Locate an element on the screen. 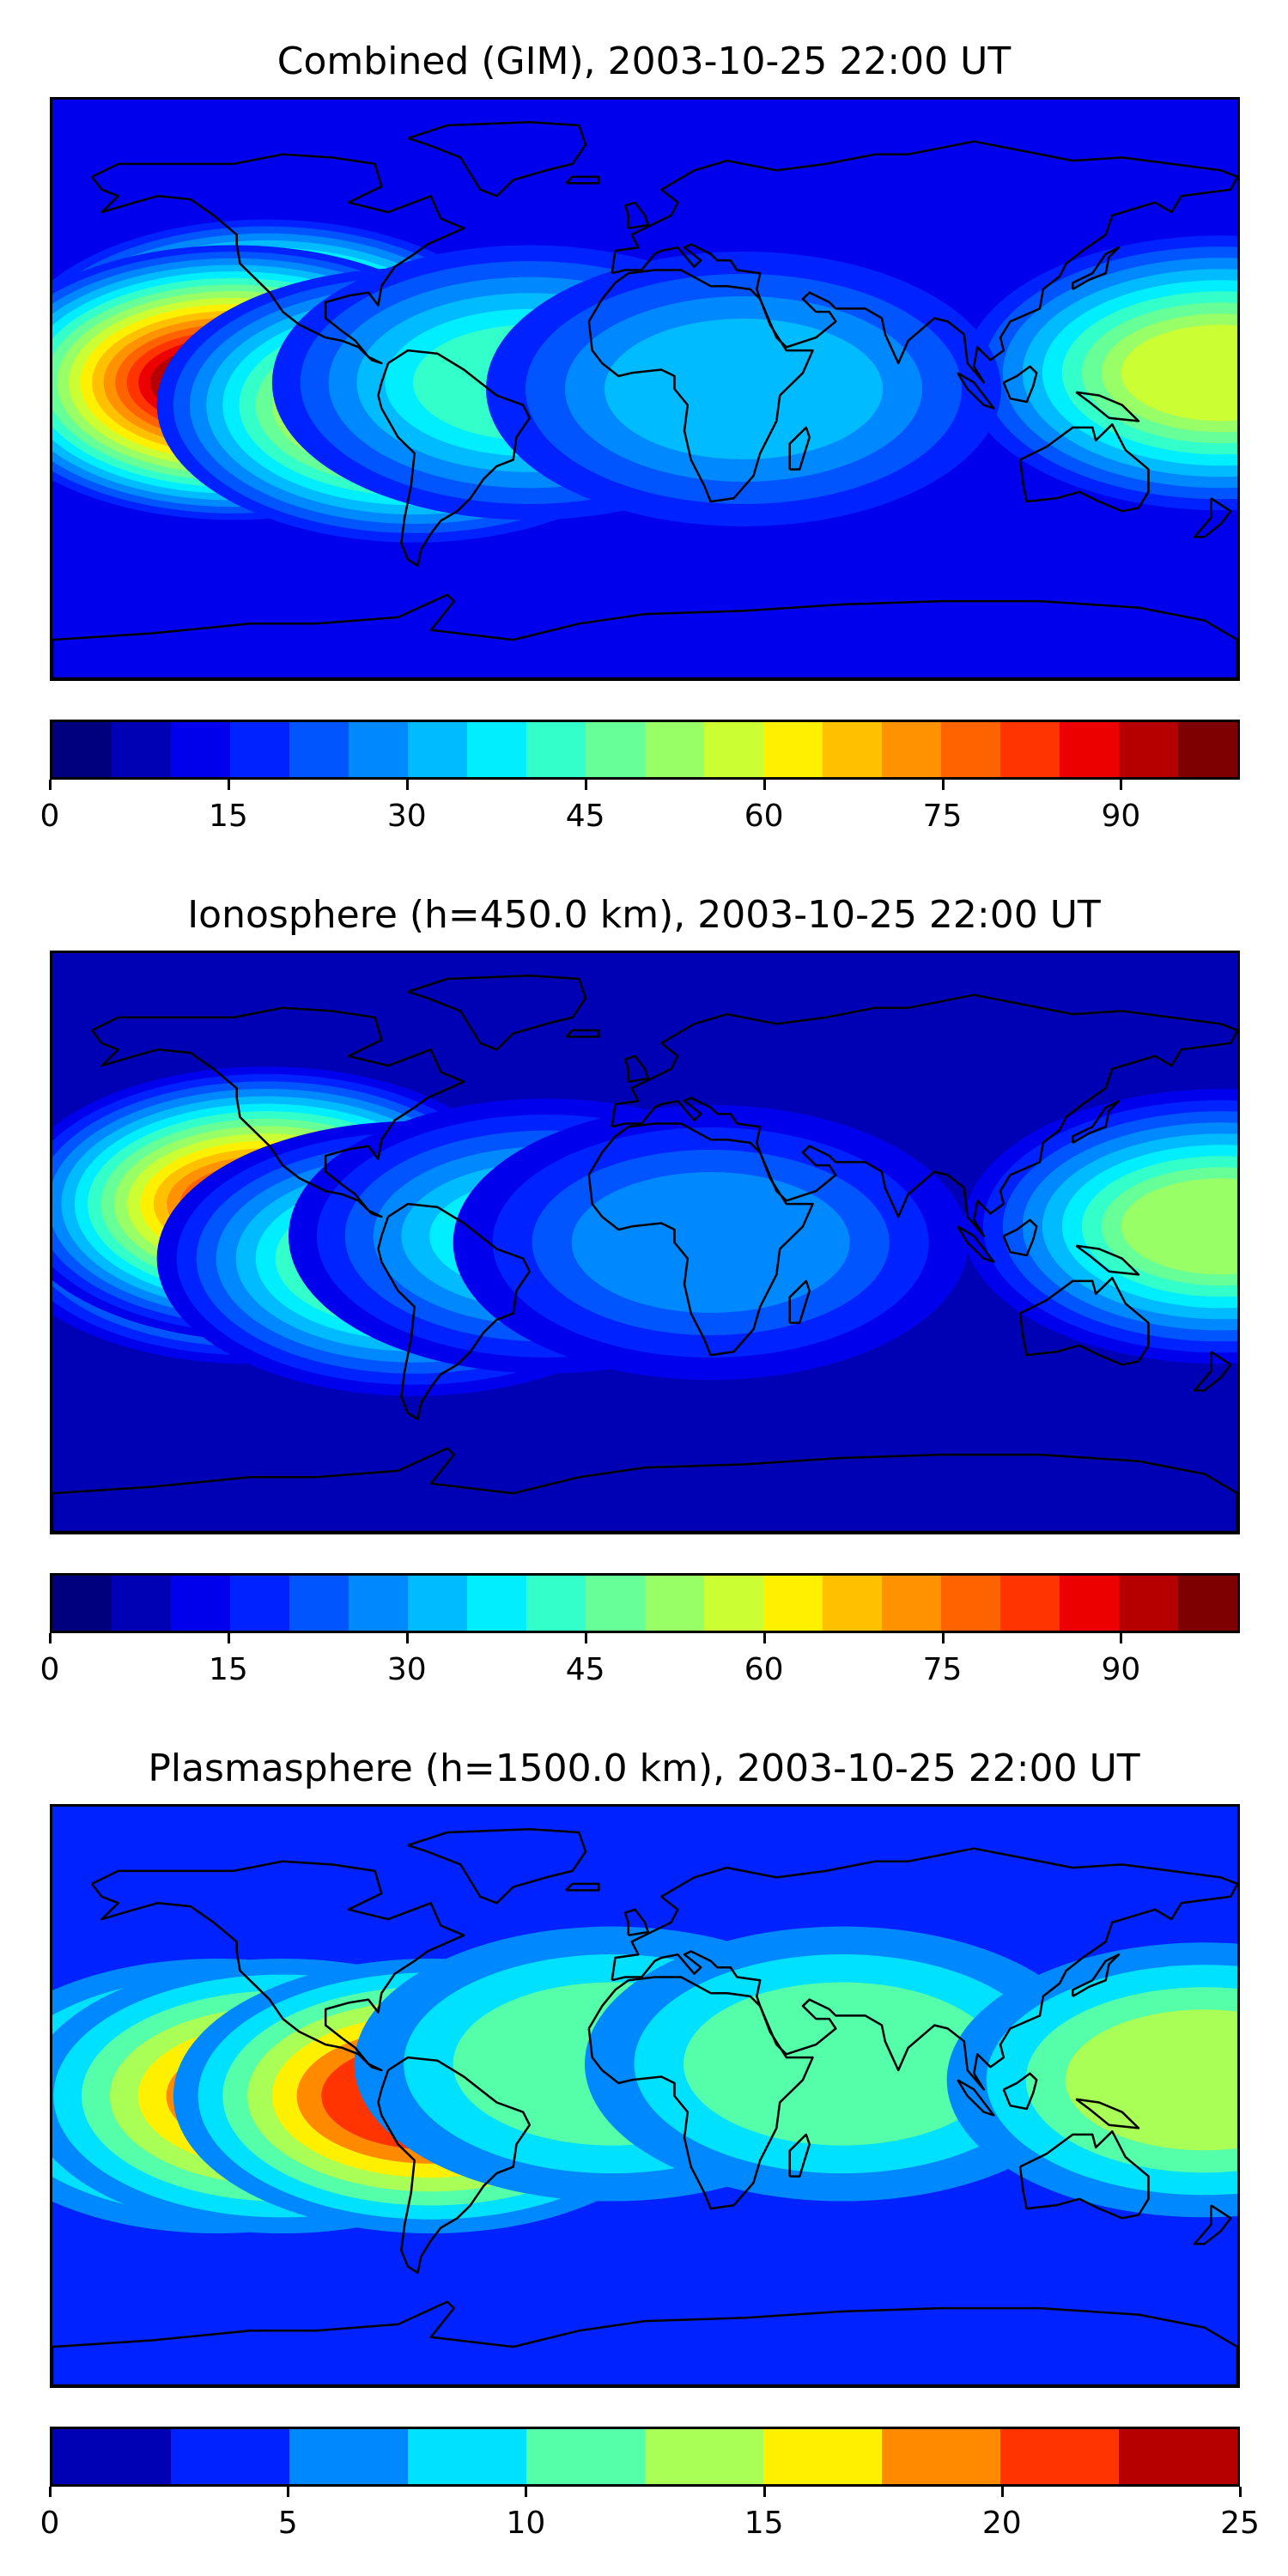  colorbar-tick-label: 75 is located at coordinates (943, 1670).